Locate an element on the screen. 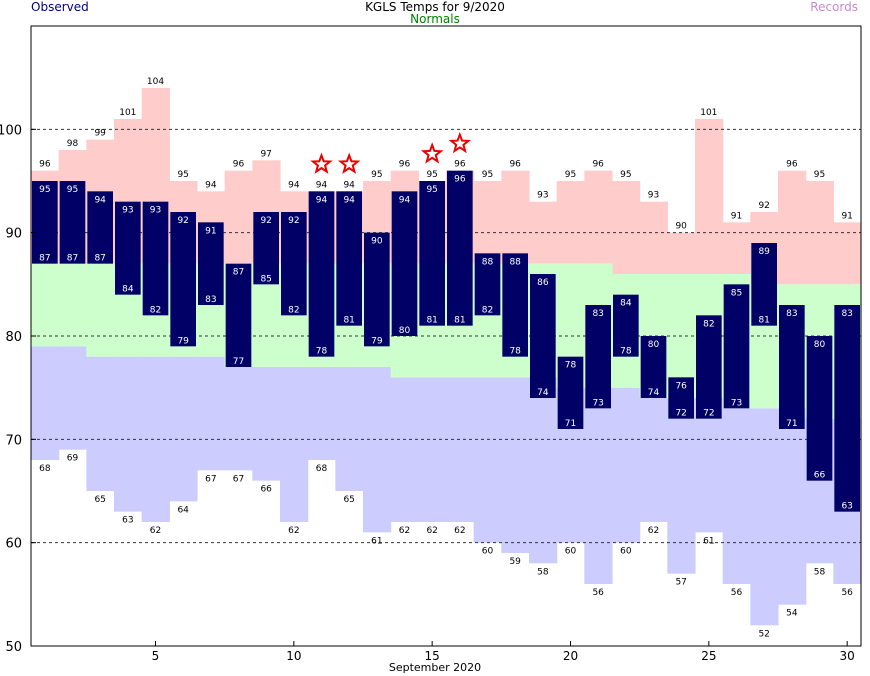  observed-low-label: 71 is located at coordinates (791, 424).